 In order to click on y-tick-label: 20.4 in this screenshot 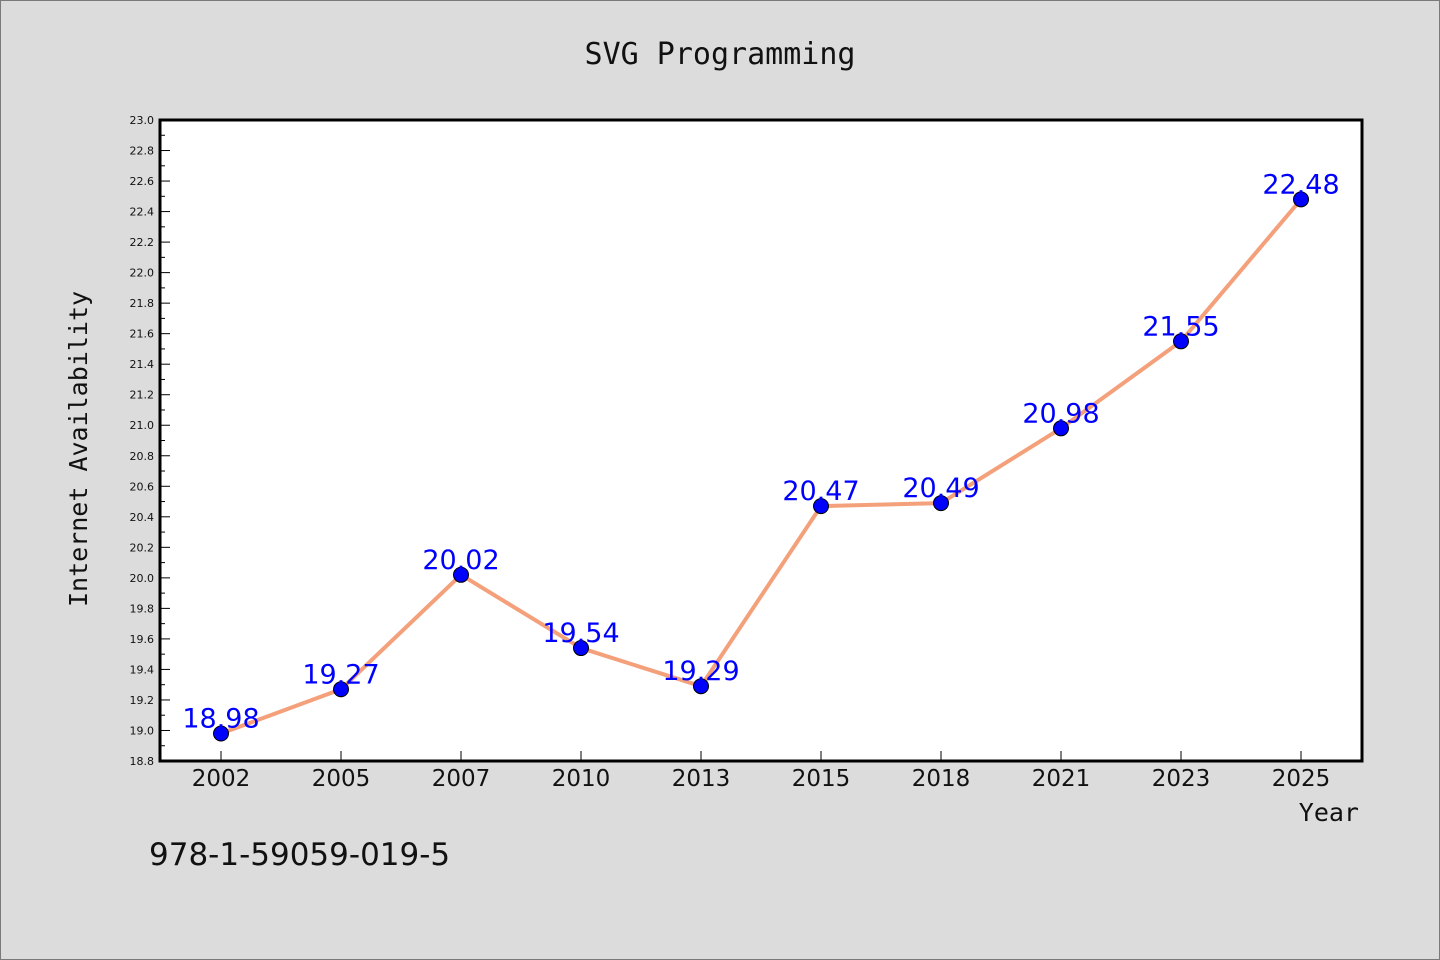, I will do `click(142, 517)`.